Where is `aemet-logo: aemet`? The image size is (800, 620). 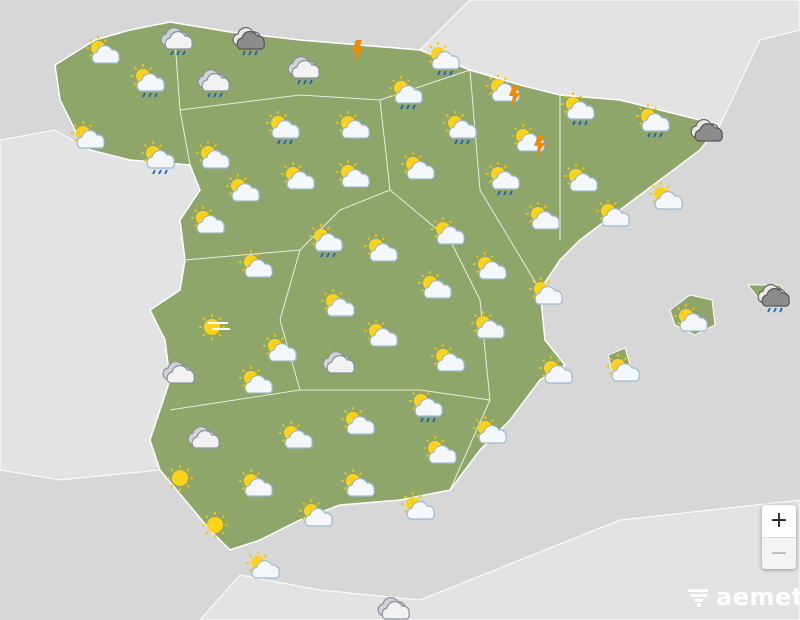
aemet-logo: aemet is located at coordinates (743, 597).